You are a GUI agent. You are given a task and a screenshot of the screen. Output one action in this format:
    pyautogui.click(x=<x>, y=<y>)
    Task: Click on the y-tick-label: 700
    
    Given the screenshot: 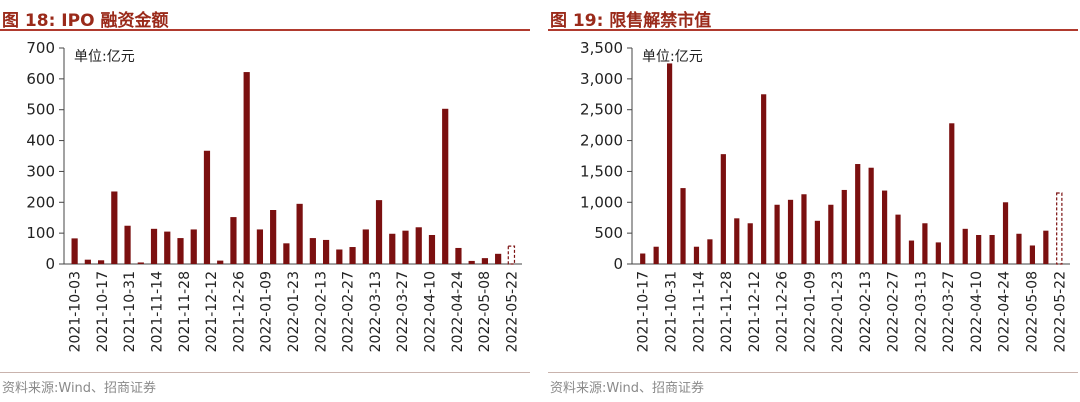 What is the action you would take?
    pyautogui.click(x=40, y=48)
    